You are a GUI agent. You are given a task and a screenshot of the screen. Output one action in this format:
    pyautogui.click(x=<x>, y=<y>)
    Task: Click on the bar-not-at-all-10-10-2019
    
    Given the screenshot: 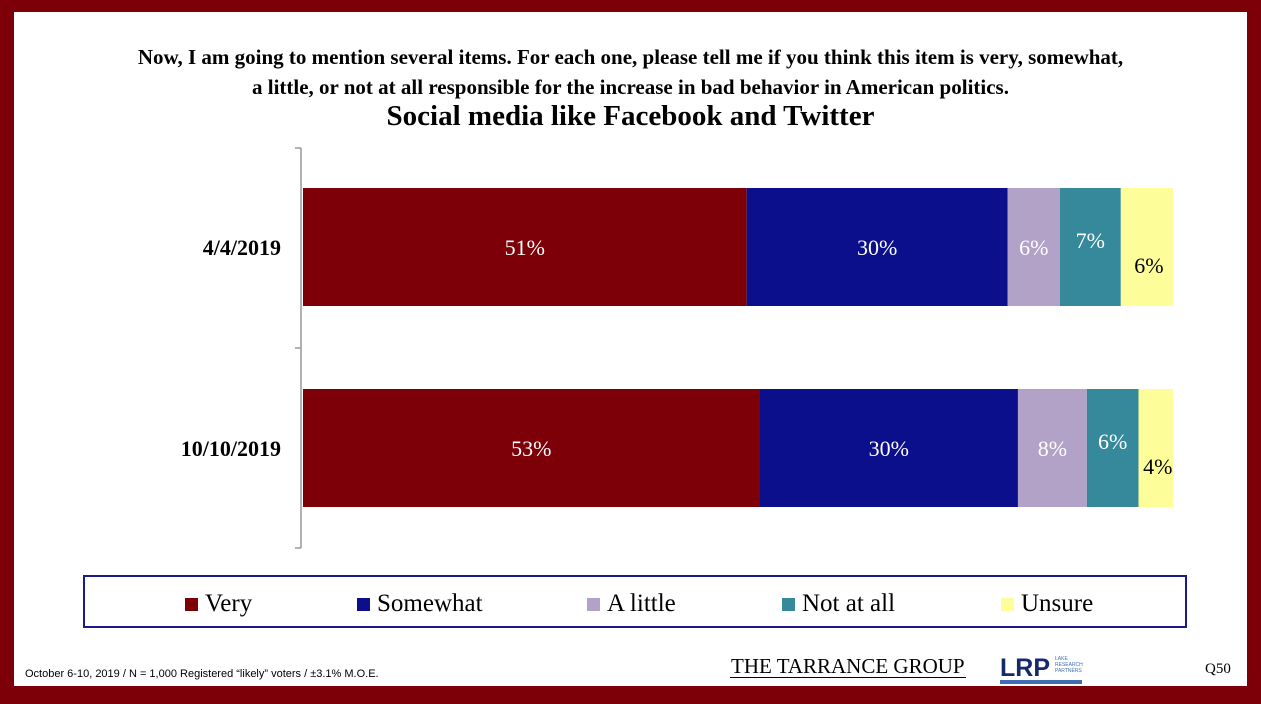 What is the action you would take?
    pyautogui.click(x=1112, y=448)
    